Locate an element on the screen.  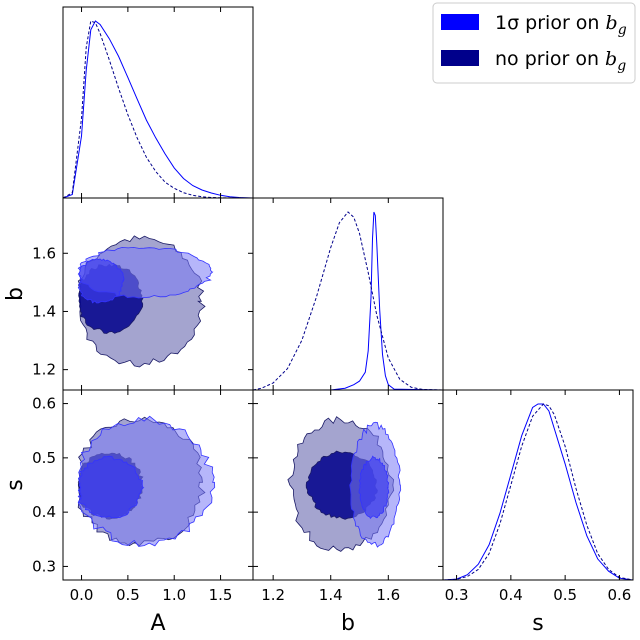
y-tick-label-s: 0.3 is located at coordinates (44, 566).